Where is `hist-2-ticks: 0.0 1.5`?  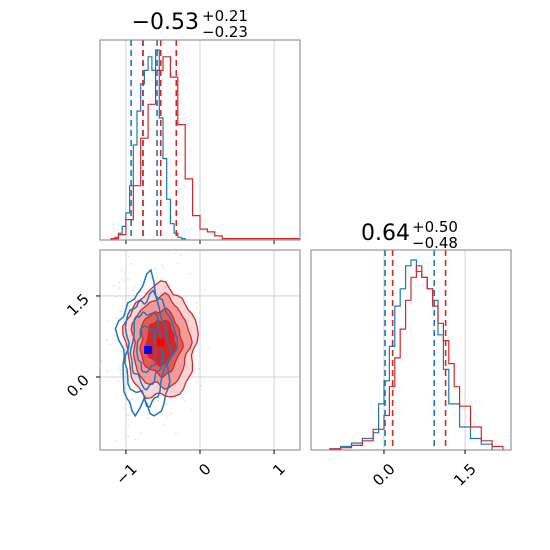 hist-2-ticks: 0.0 1.5 is located at coordinates (424, 470).